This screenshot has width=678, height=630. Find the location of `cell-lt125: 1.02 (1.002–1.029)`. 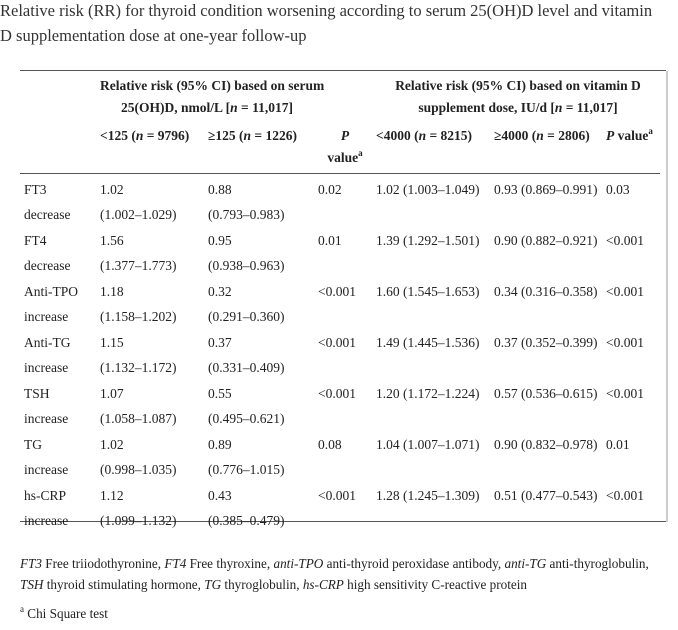

cell-lt125: 1.02 (1.002–1.029) is located at coordinates (138, 202).